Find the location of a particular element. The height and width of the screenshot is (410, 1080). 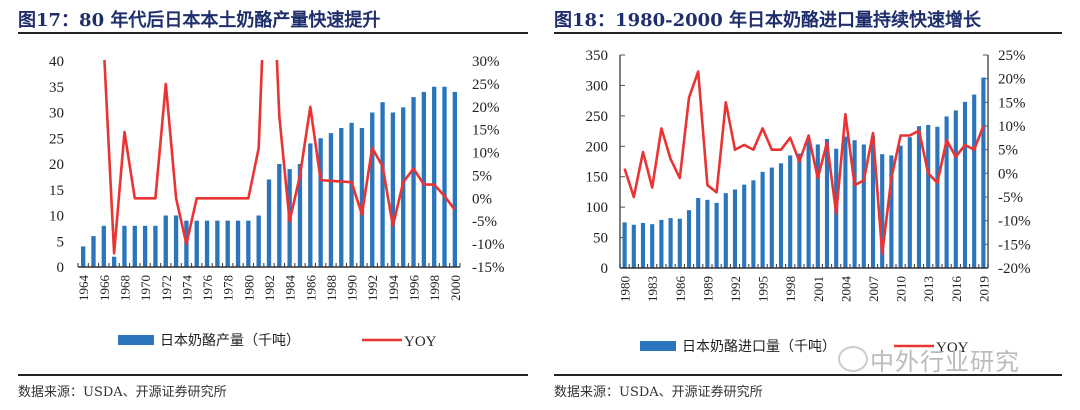

wechat-icon is located at coordinates (853, 359).